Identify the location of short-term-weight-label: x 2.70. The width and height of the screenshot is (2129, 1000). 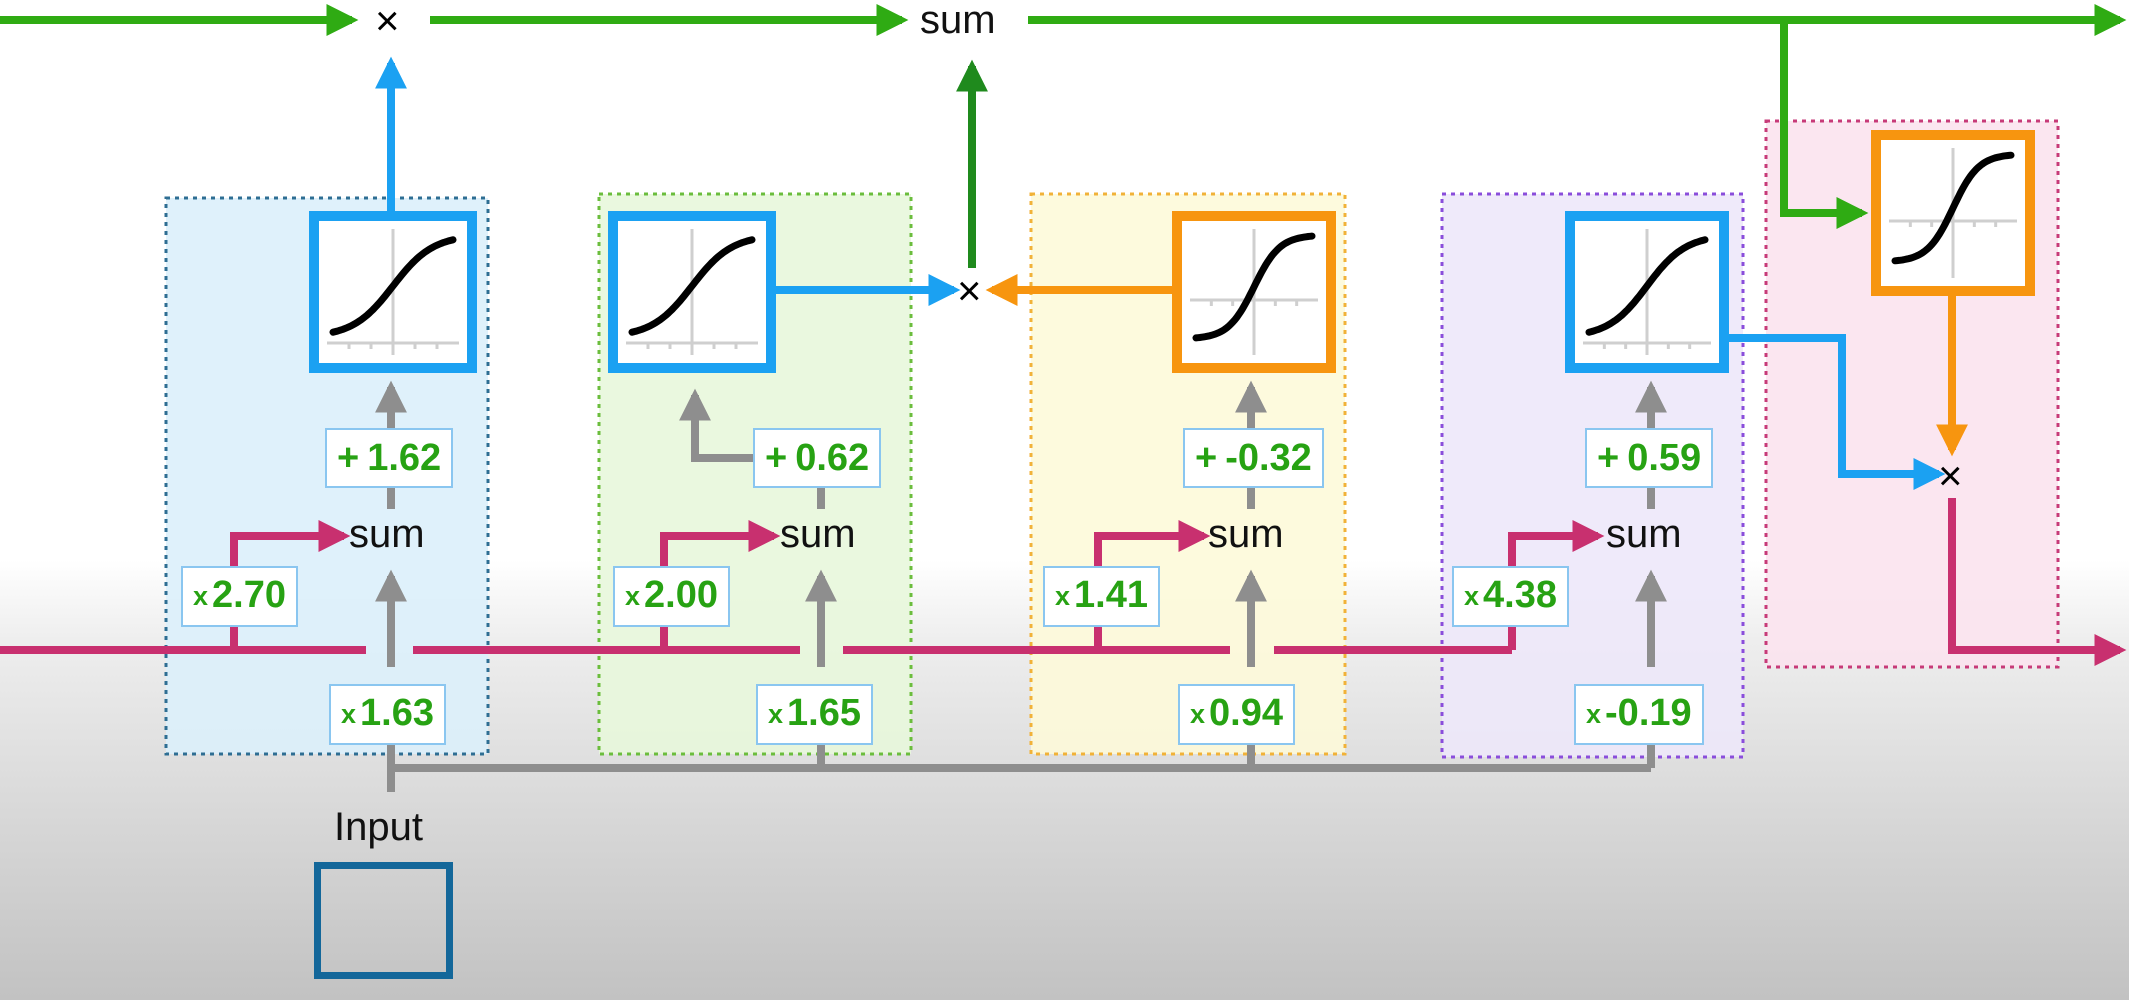
(239, 596).